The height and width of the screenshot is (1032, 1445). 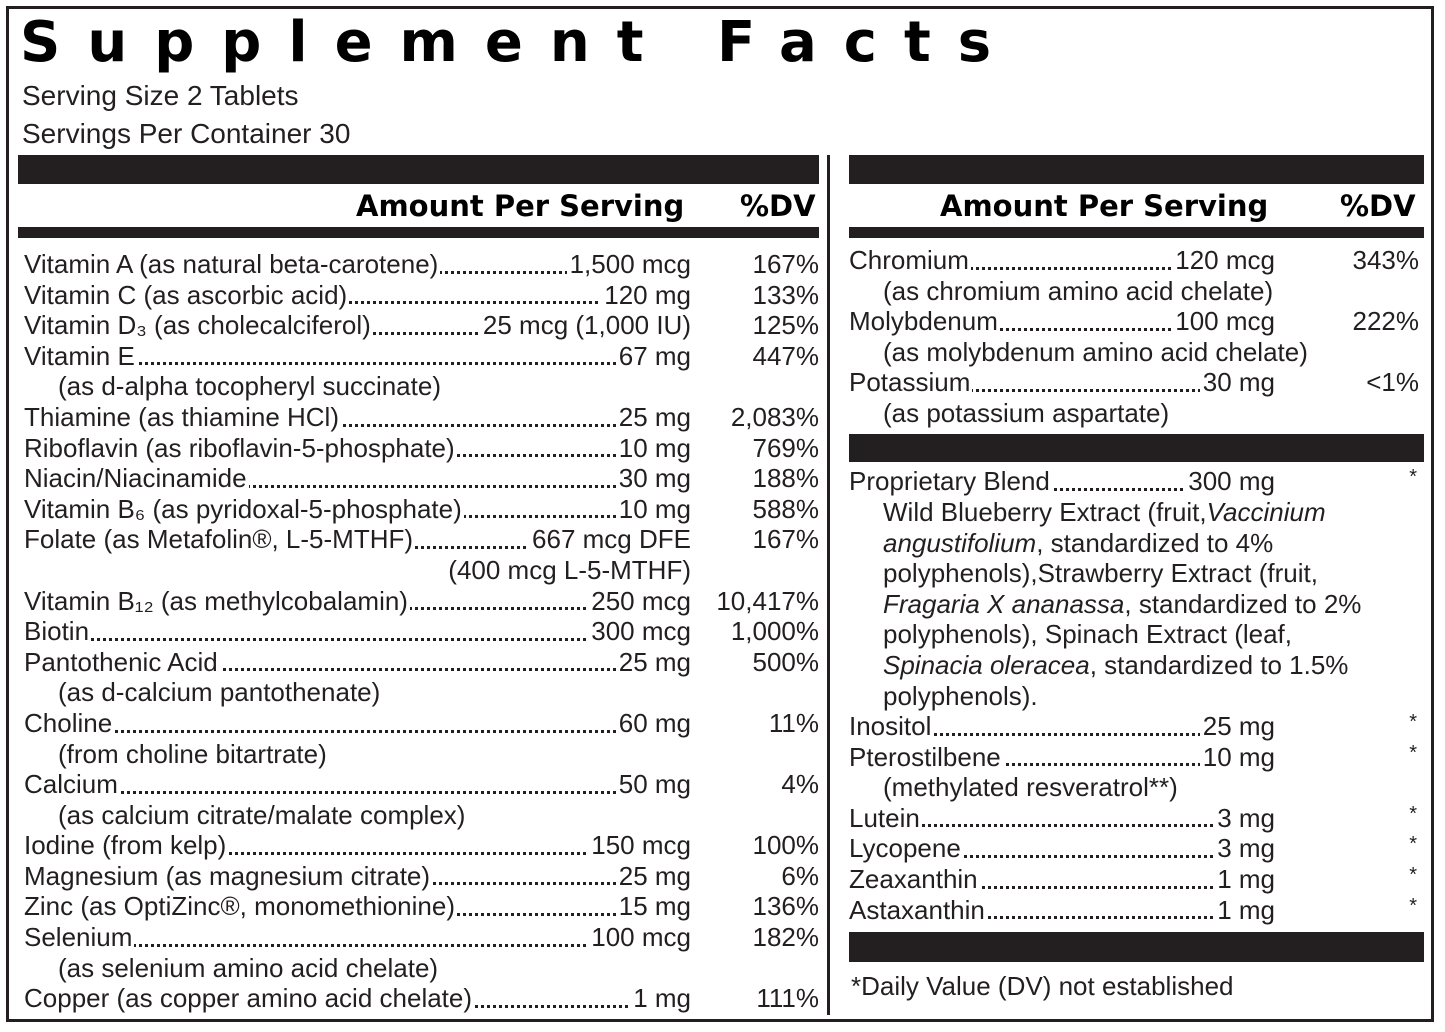 What do you see at coordinates (1122, 543) in the screenshot?
I see `blend-line: angustifolium, standardized to 4%` at bounding box center [1122, 543].